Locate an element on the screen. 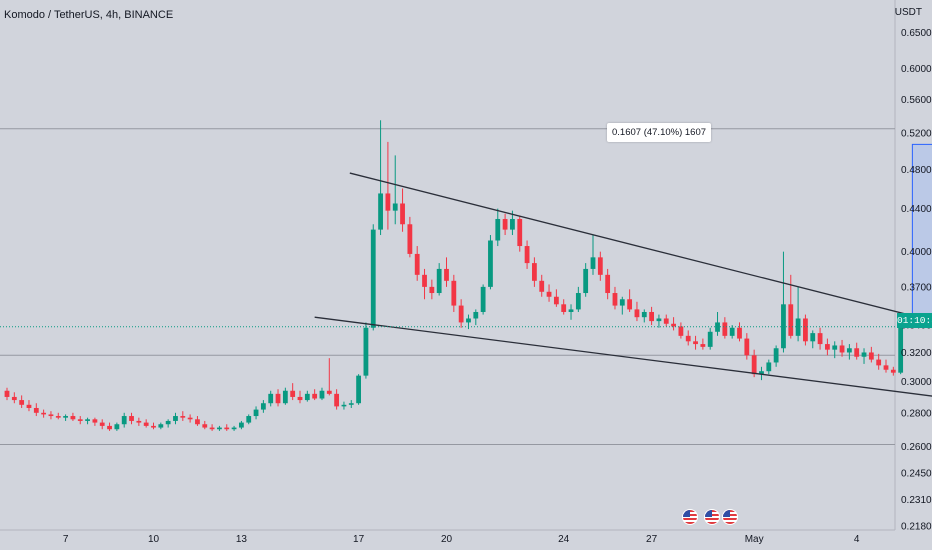 The height and width of the screenshot is (550, 932). x-tick-label: 13 is located at coordinates (242, 539).